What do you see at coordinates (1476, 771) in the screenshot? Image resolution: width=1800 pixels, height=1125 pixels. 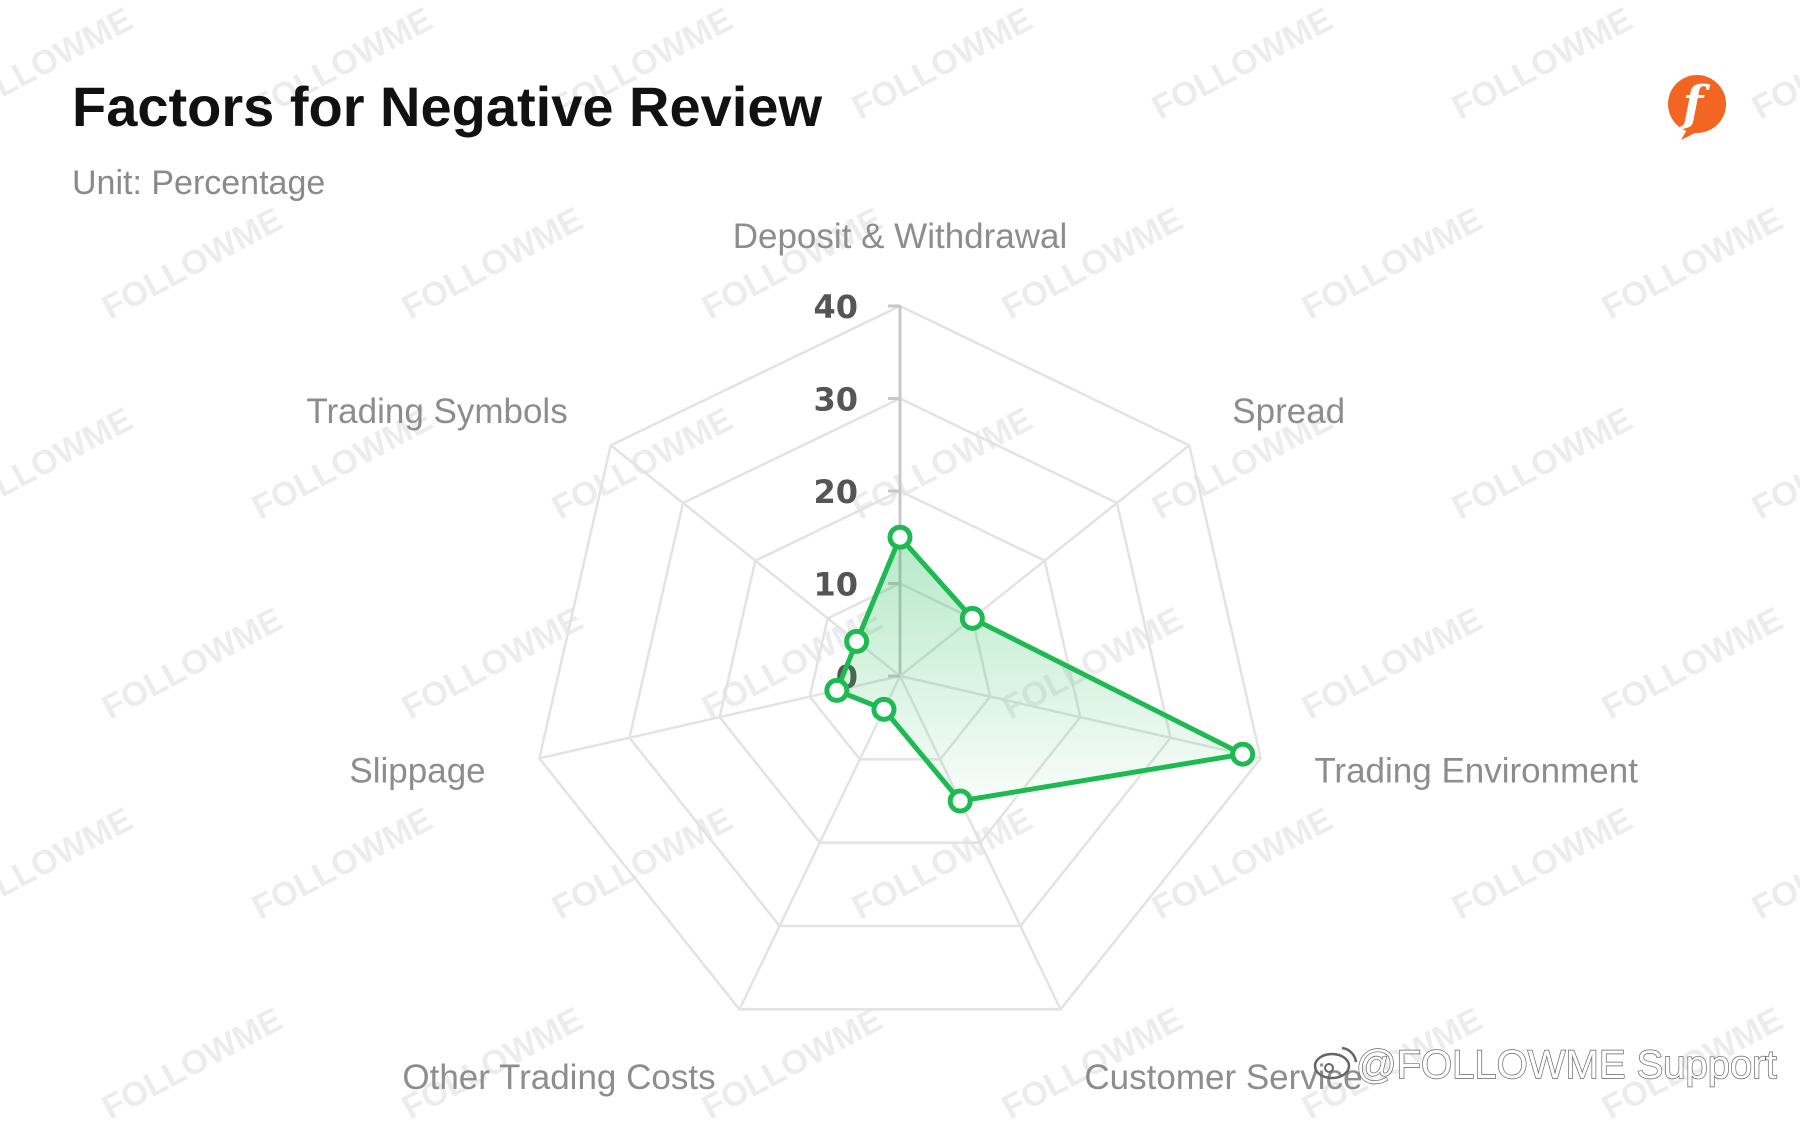 I see `category-label: Trading Environment` at bounding box center [1476, 771].